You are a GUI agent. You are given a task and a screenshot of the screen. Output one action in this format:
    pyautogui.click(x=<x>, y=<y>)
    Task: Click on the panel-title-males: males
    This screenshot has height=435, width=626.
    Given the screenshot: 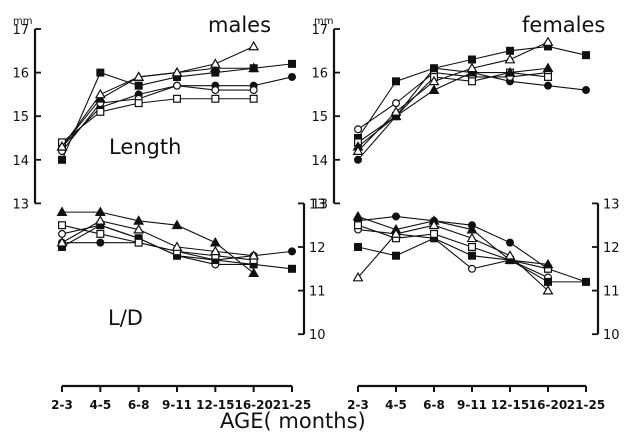 What is the action you would take?
    pyautogui.click(x=239, y=25)
    